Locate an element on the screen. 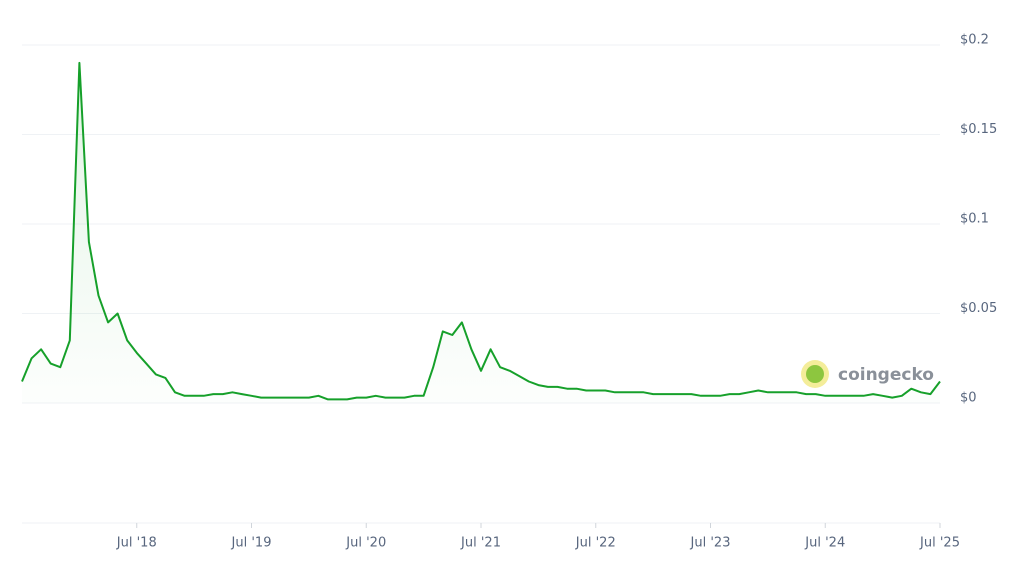  y-tick-label: $0.05 is located at coordinates (978, 308).